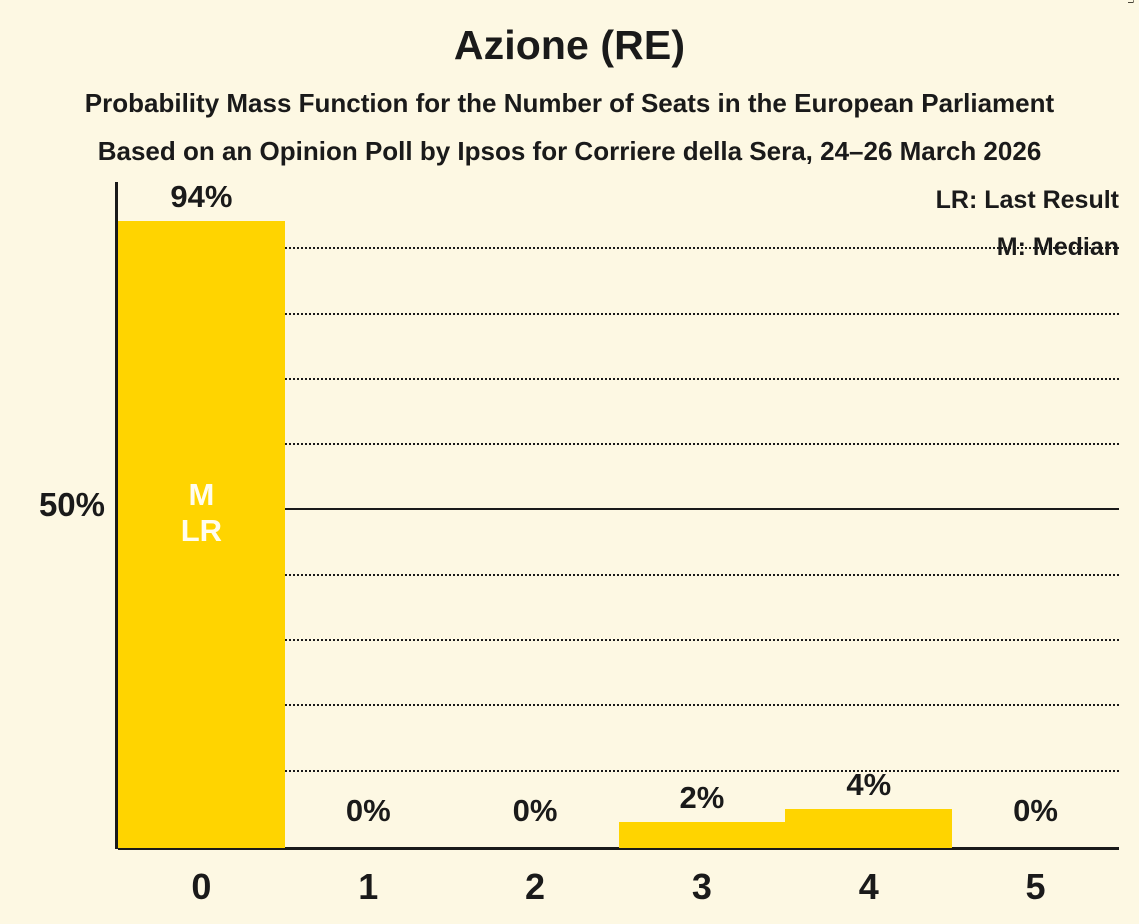 The height and width of the screenshot is (924, 1139). Describe the element at coordinates (868, 886) in the screenshot. I see `x-tick-label-4: 4` at that location.